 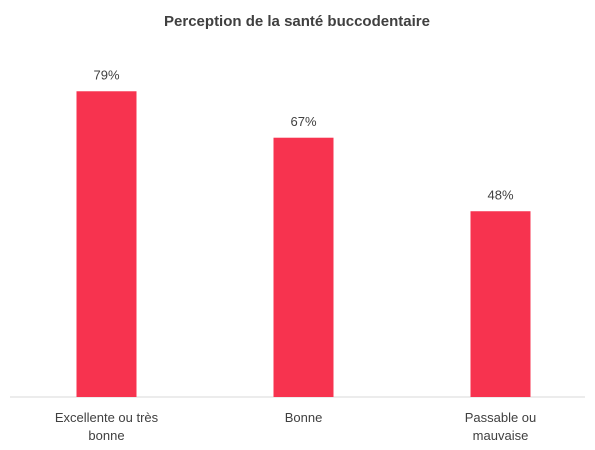 What do you see at coordinates (303, 121) in the screenshot?
I see `data-label: 67%` at bounding box center [303, 121].